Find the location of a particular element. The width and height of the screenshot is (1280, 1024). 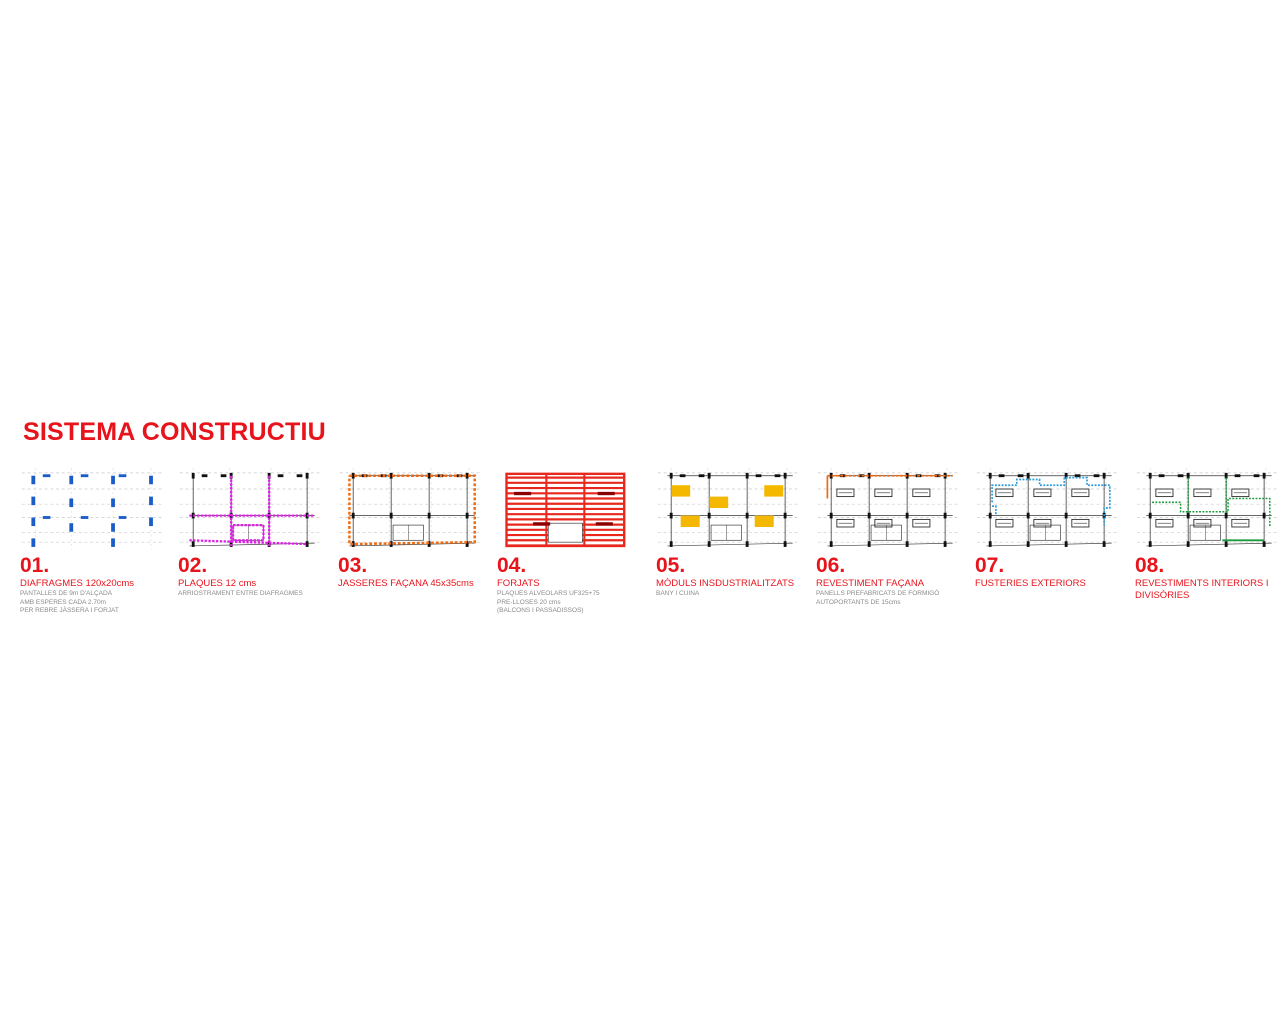

step-panel: 07. FUSTERIES EXTERIORS is located at coordinates (1050, 528).